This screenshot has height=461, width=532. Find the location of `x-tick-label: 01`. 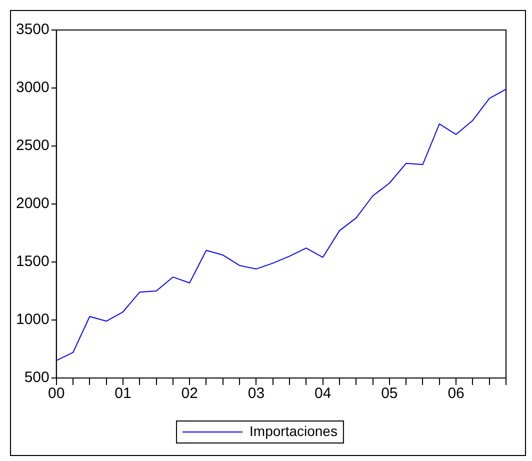

x-tick-label: 01 is located at coordinates (123, 393).